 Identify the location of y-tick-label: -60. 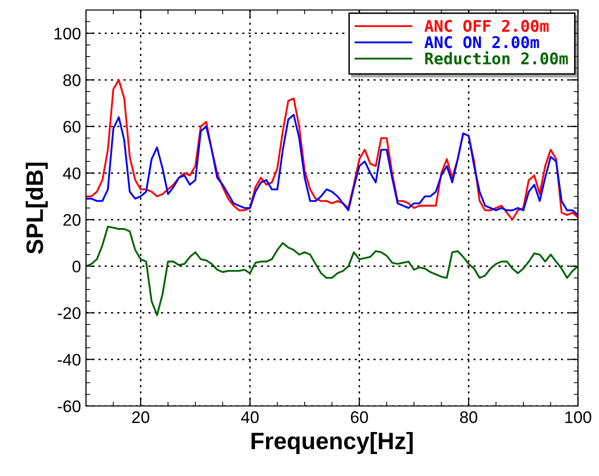
(69, 406).